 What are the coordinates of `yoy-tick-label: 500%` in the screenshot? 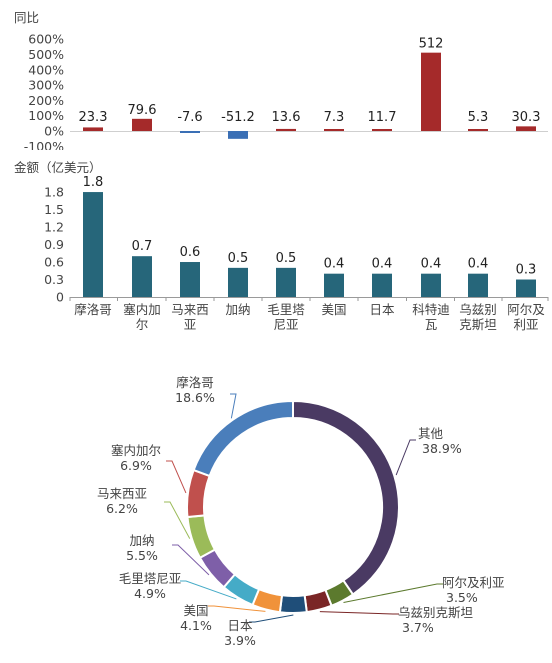 It's located at (46, 54).